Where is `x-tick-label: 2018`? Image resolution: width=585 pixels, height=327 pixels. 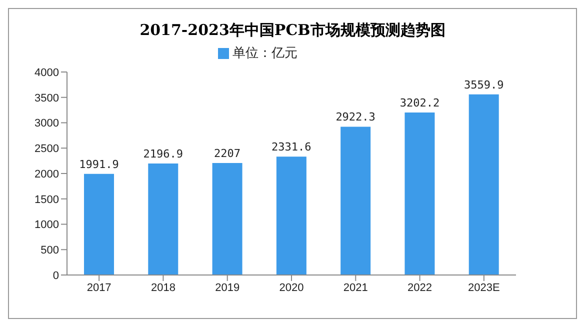
x-tick-label: 2018 is located at coordinates (163, 288).